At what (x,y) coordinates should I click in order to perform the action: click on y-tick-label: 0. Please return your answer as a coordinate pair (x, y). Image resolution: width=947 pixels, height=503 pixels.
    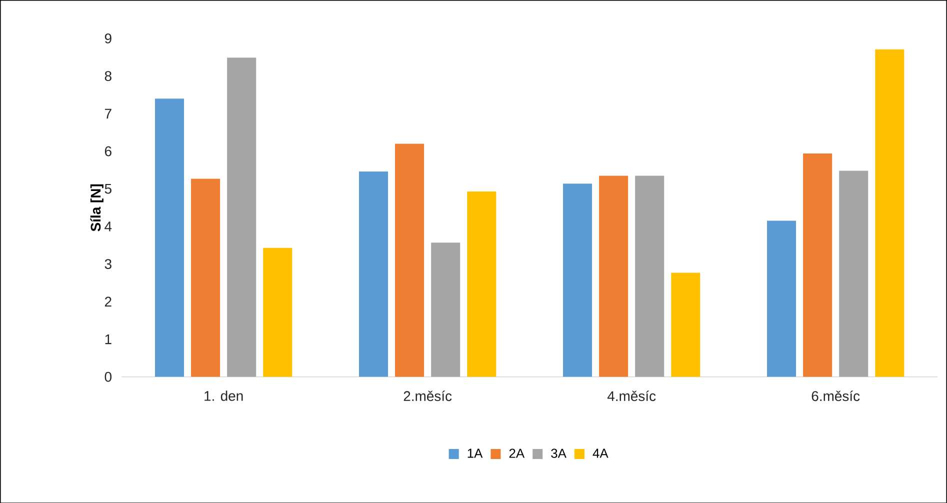
    Looking at the image, I should click on (108, 377).